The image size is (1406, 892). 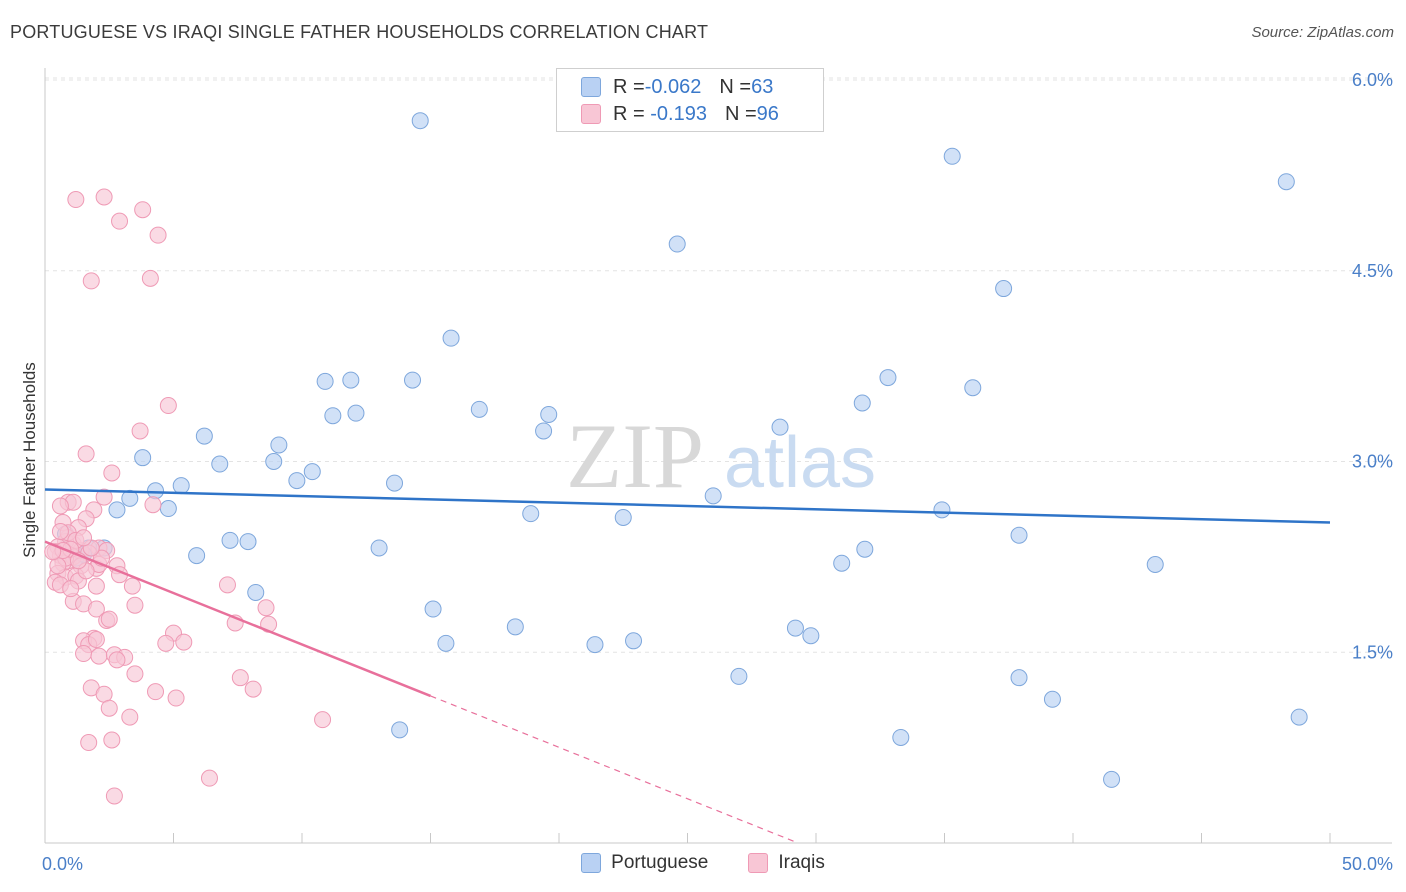 I want to click on legend-item-portuguese: Portuguese, so click(x=644, y=863).